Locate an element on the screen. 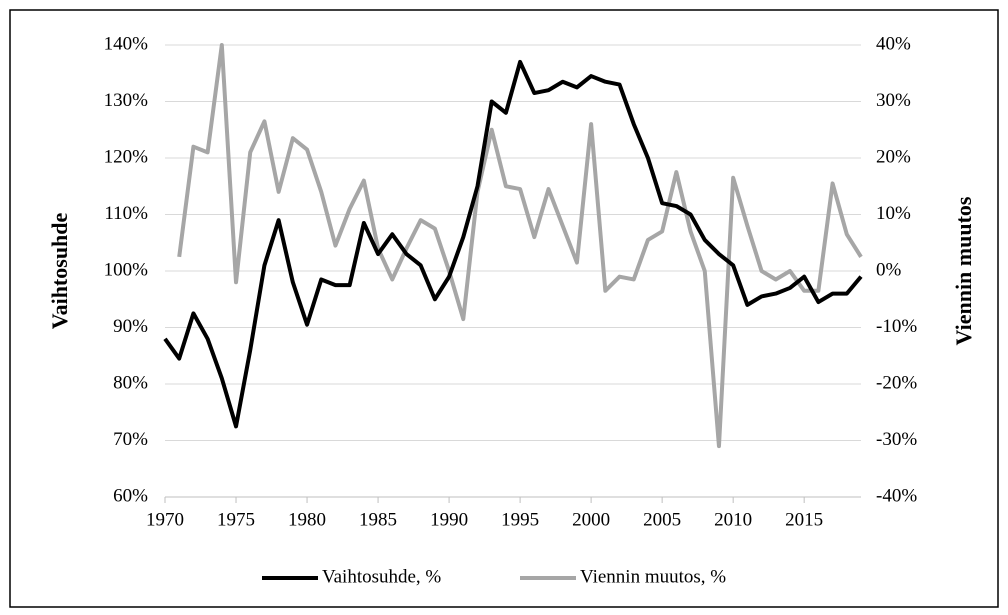 Image resolution: width=1008 pixels, height=615 pixels. y-tick-label: 90% is located at coordinates (130, 326).